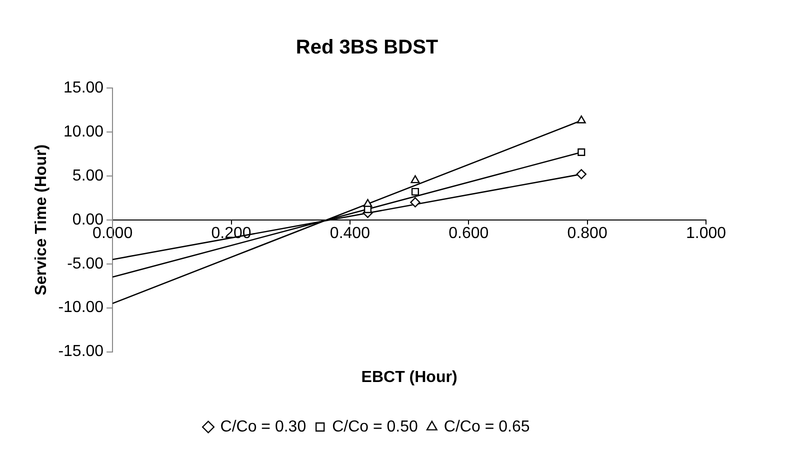  Describe the element at coordinates (88, 175) in the screenshot. I see `y-tick-label: 5.00` at that location.